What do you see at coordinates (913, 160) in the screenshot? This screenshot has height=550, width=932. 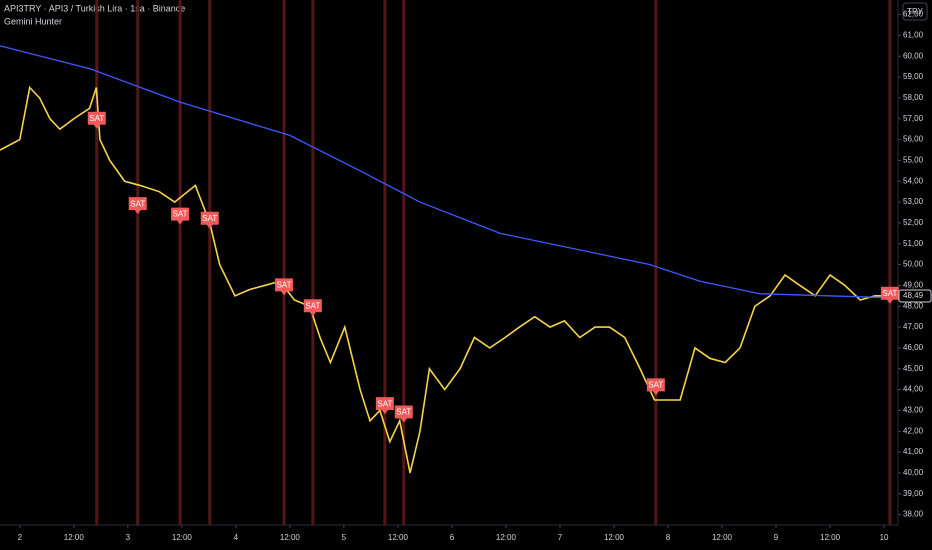 I see `y-tick-label: 55,00` at bounding box center [913, 160].